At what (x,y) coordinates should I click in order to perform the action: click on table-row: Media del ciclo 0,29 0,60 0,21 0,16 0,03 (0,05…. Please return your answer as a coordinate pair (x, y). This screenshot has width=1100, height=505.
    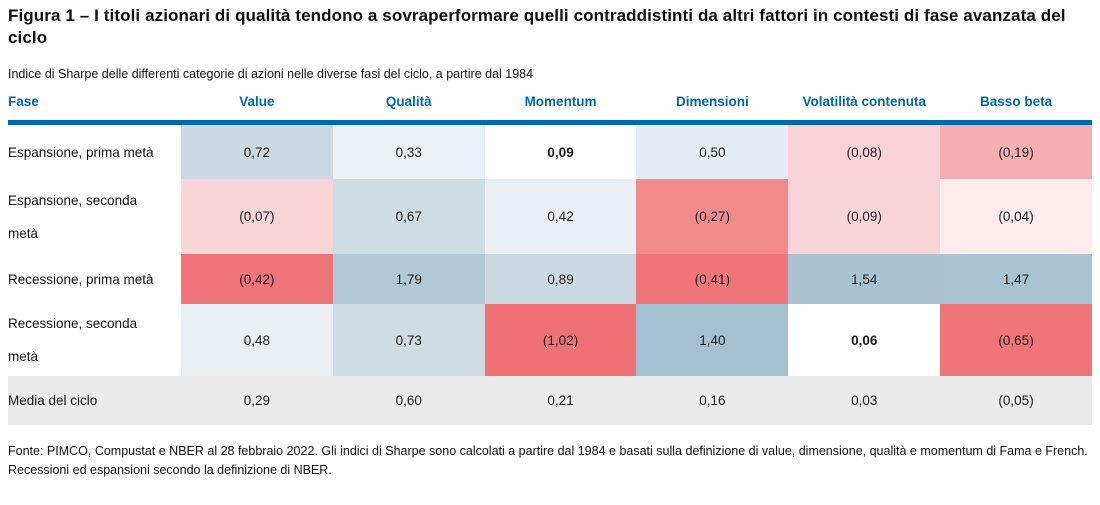
    Looking at the image, I should click on (550, 401).